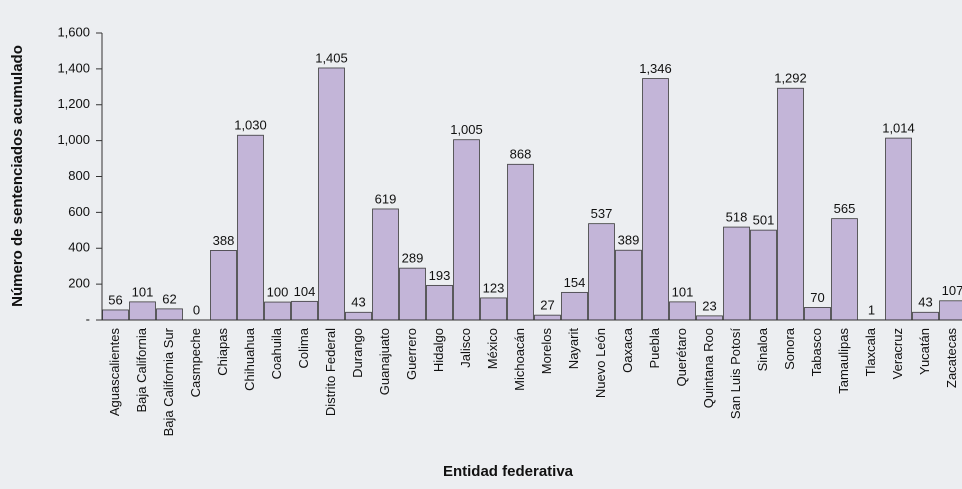 This screenshot has height=489, width=962. What do you see at coordinates (305, 291) in the screenshot?
I see `data-label: 104` at bounding box center [305, 291].